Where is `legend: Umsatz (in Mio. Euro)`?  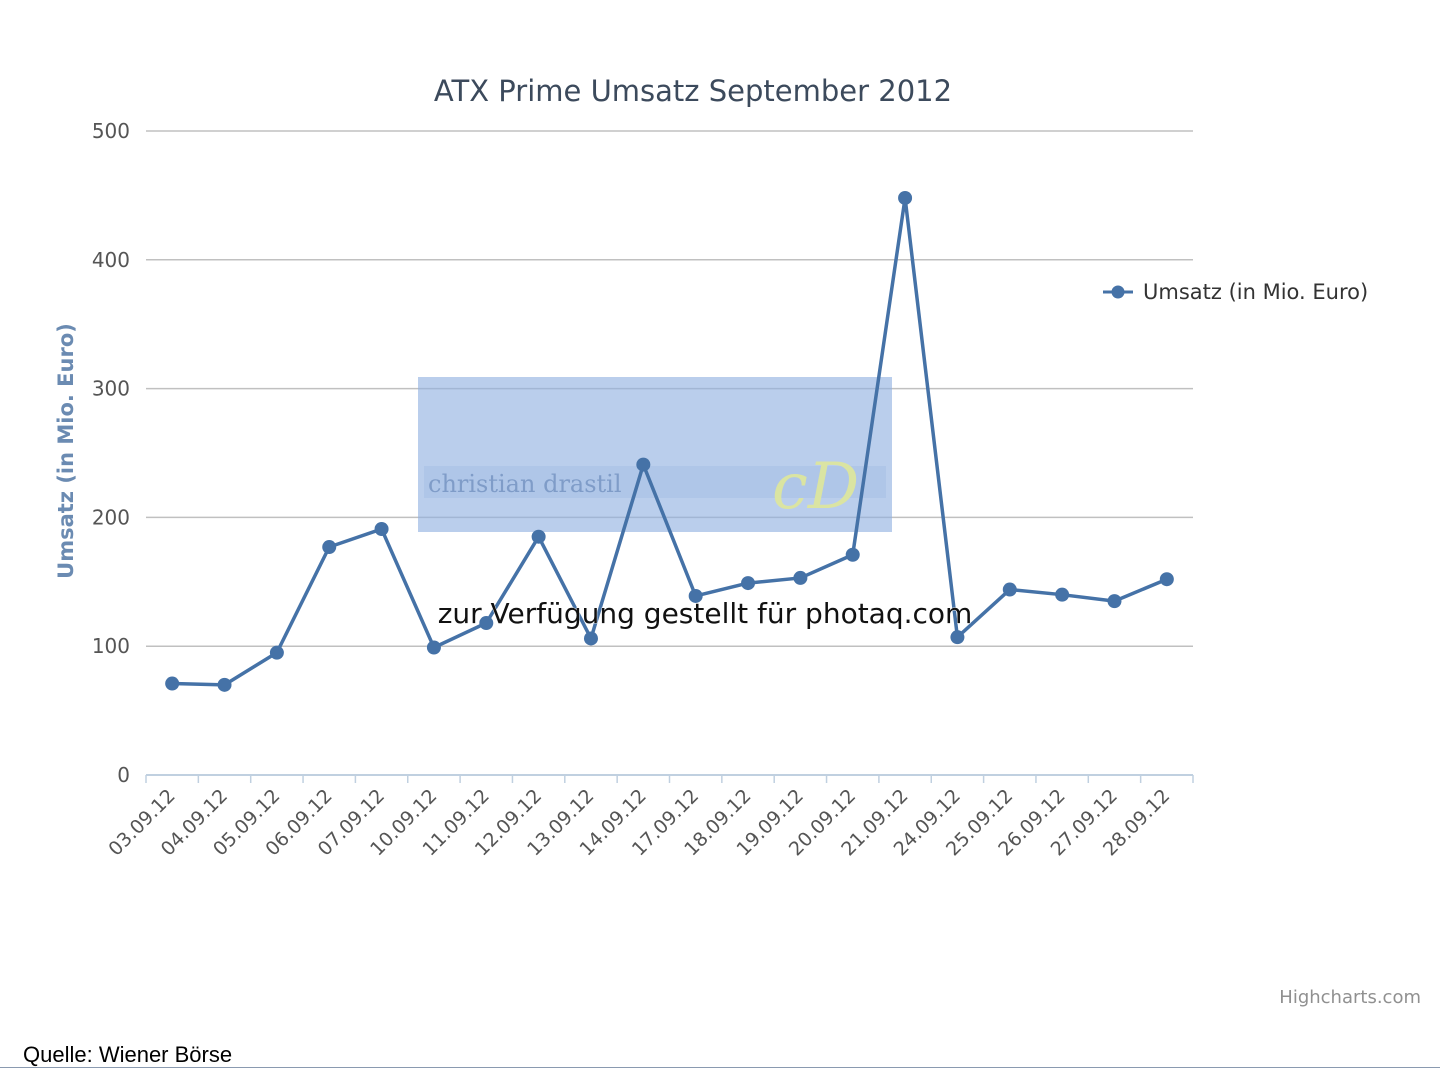 legend: Umsatz (in Mio. Euro) is located at coordinates (1235, 292).